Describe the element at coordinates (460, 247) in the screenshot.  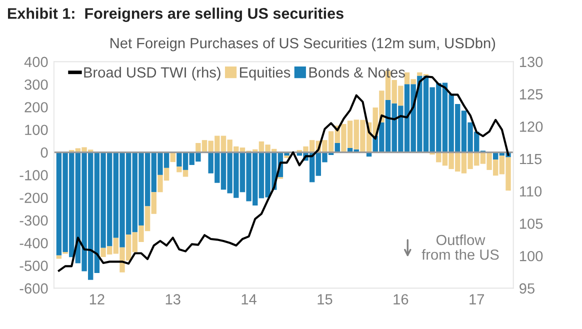
I see `annotation: Outflow from the US` at that location.